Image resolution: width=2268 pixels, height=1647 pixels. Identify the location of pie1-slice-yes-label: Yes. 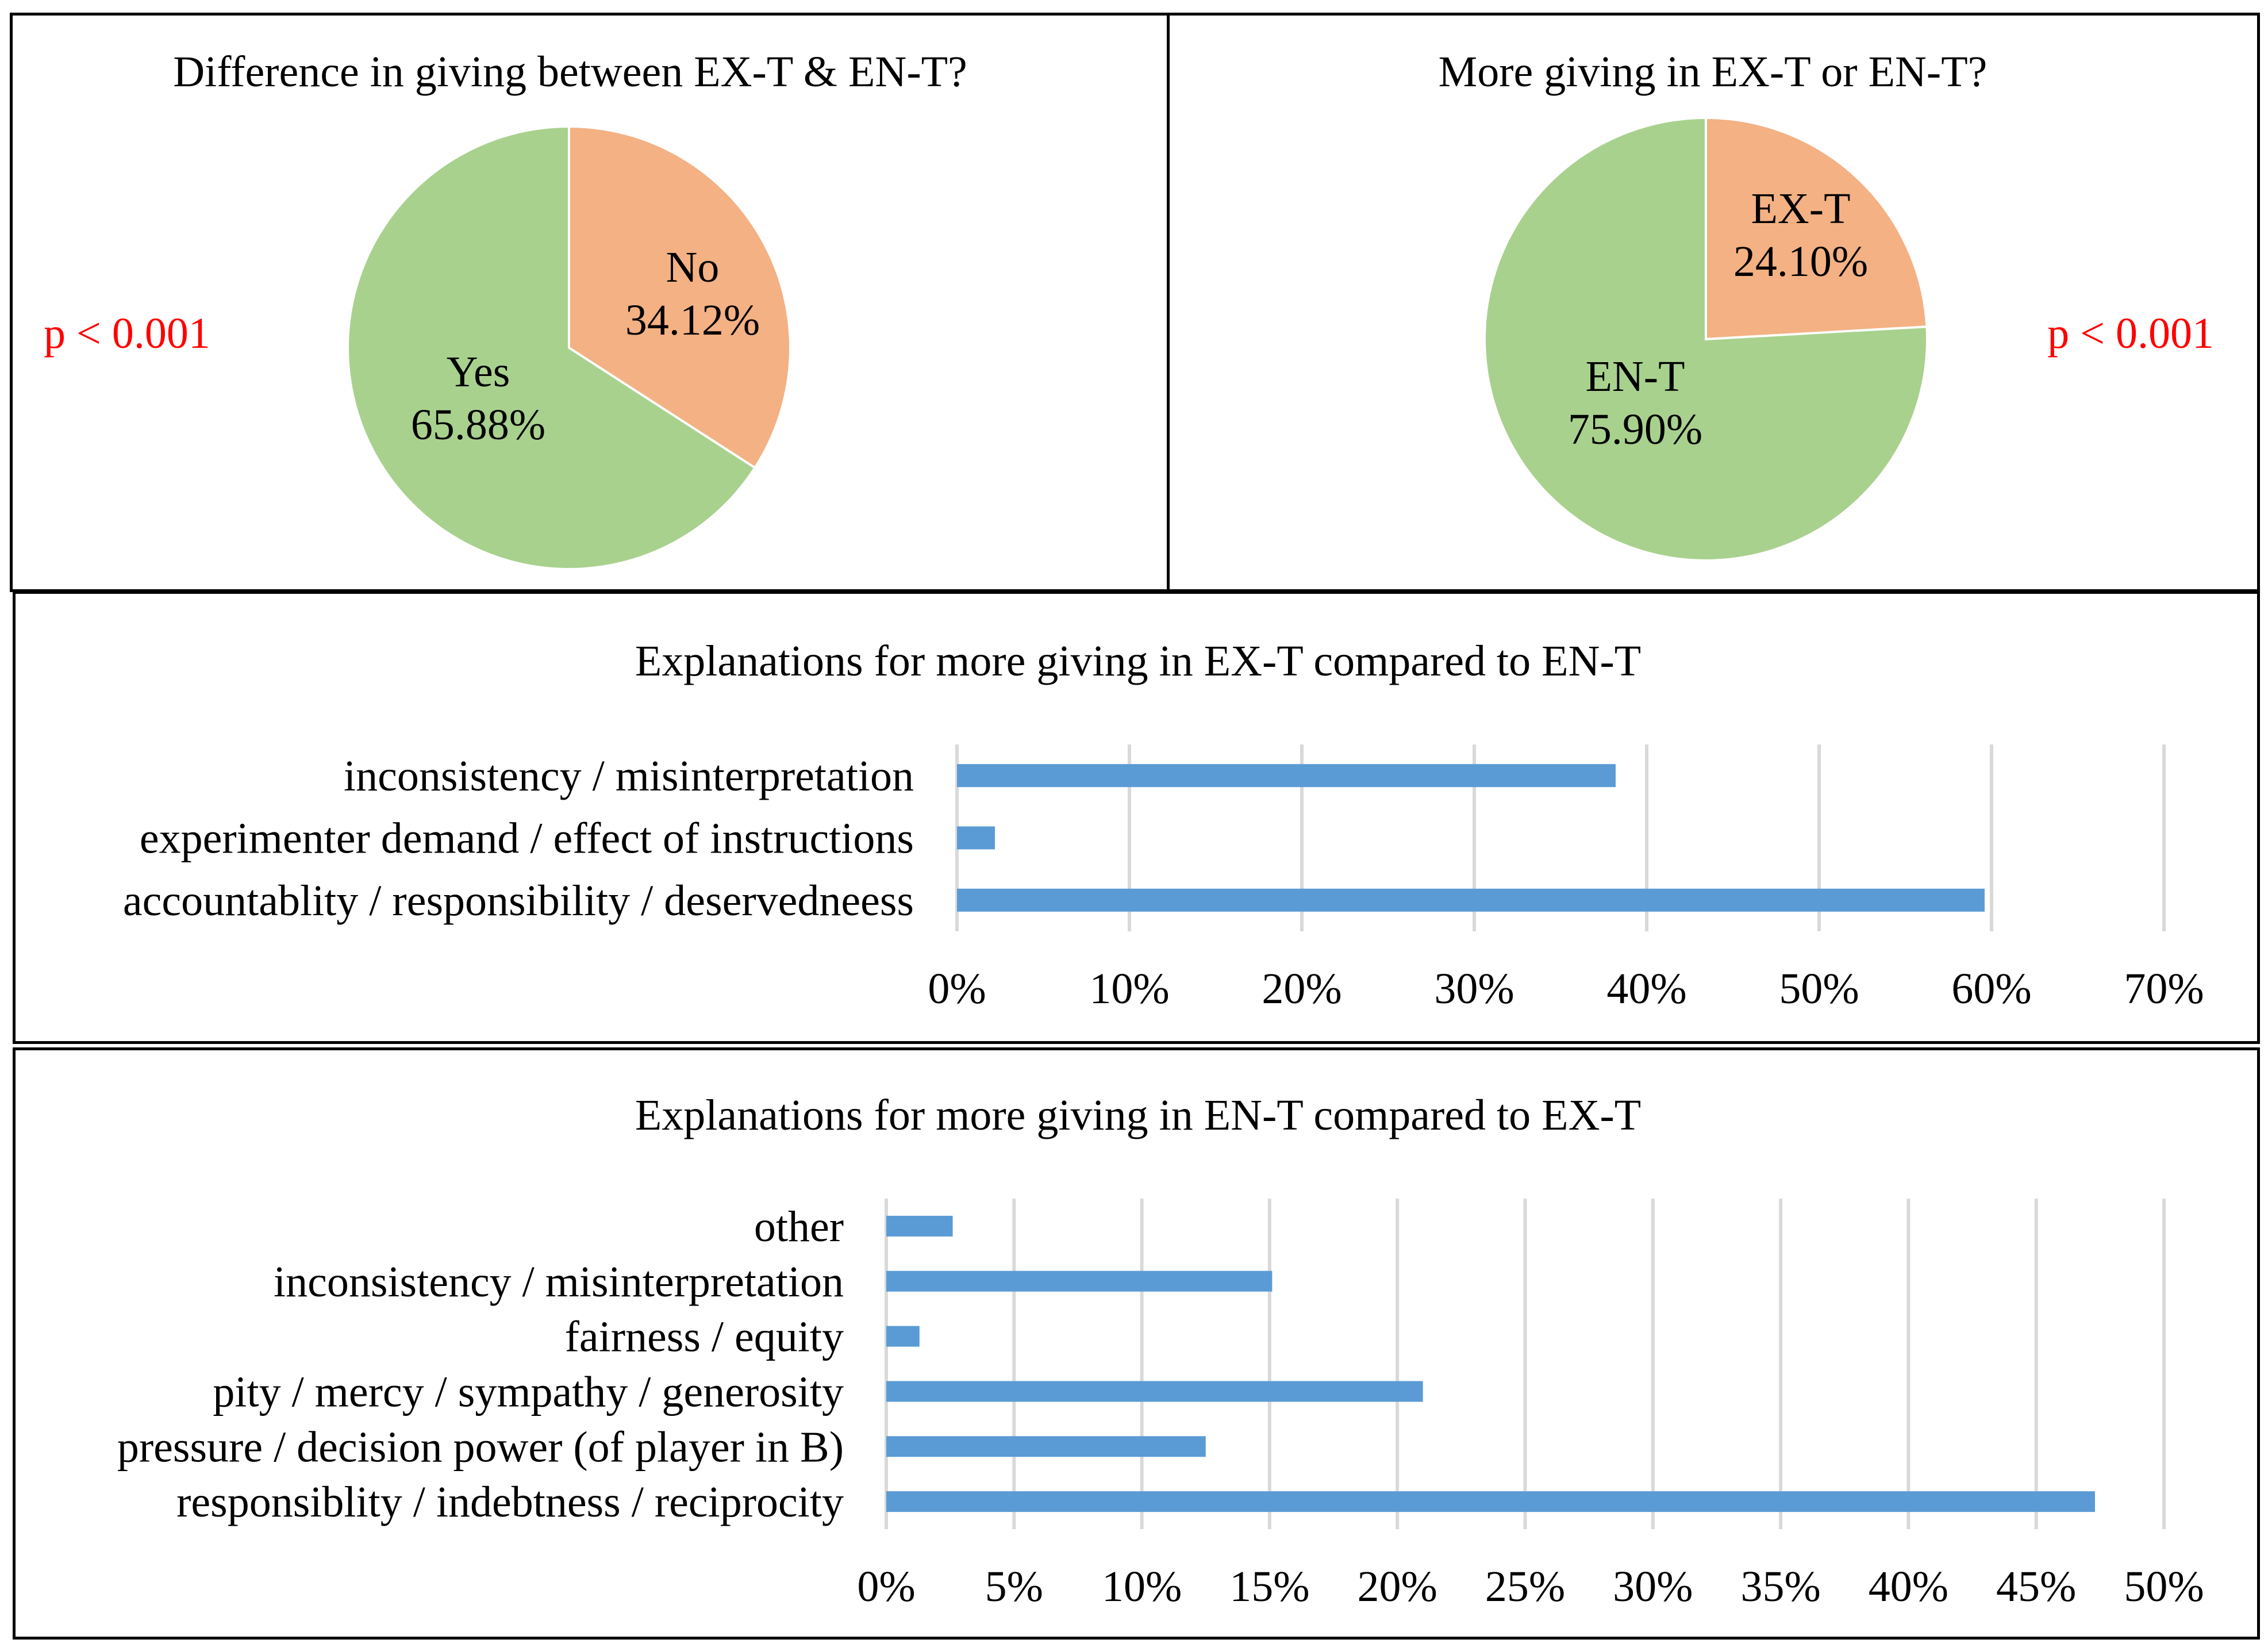
(478, 372).